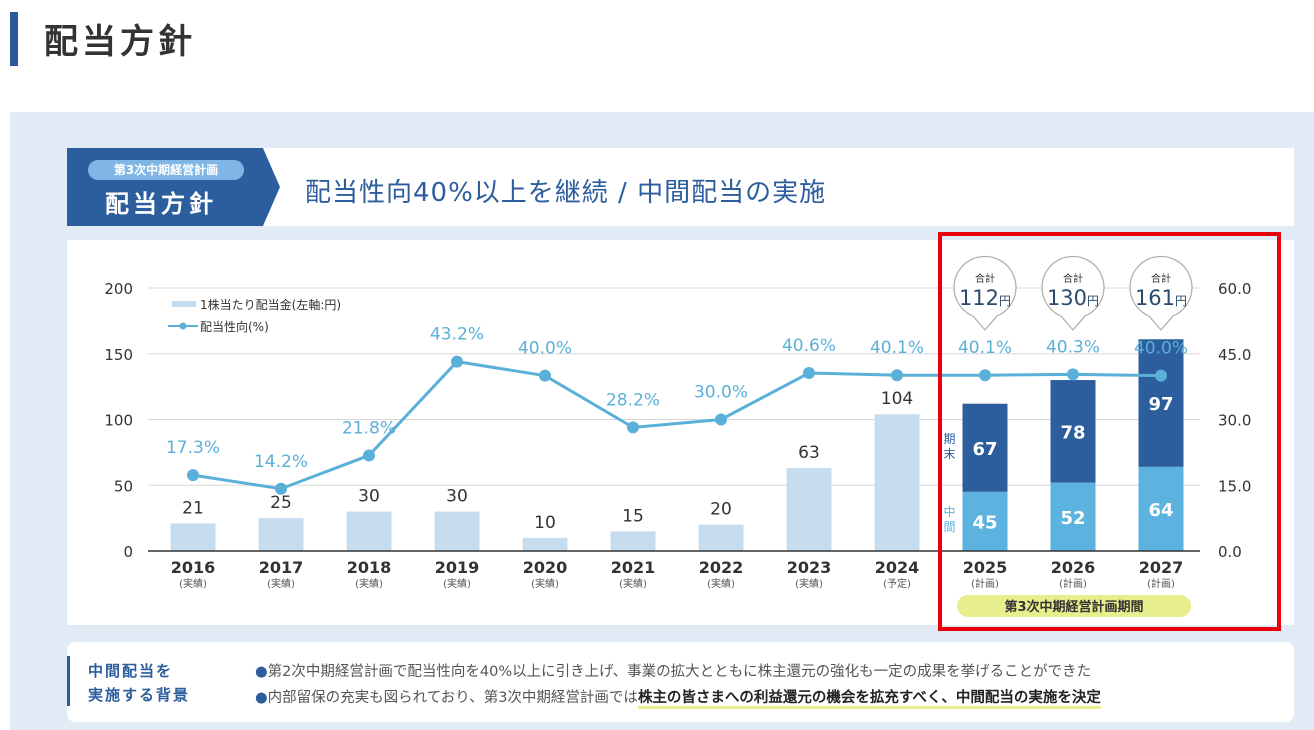 This screenshot has width=1314, height=730. What do you see at coordinates (809, 346) in the screenshot?
I see `payout-label: 40.6%` at bounding box center [809, 346].